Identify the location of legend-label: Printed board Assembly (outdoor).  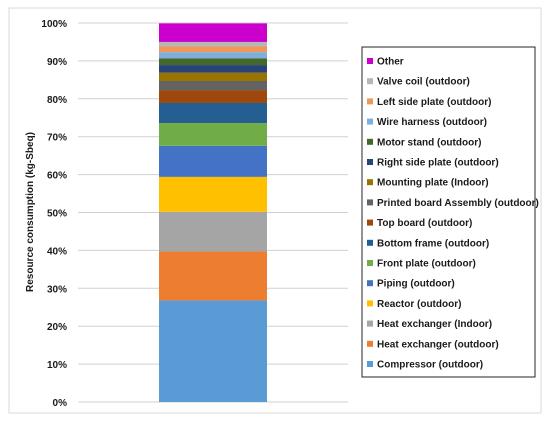
(458, 203).